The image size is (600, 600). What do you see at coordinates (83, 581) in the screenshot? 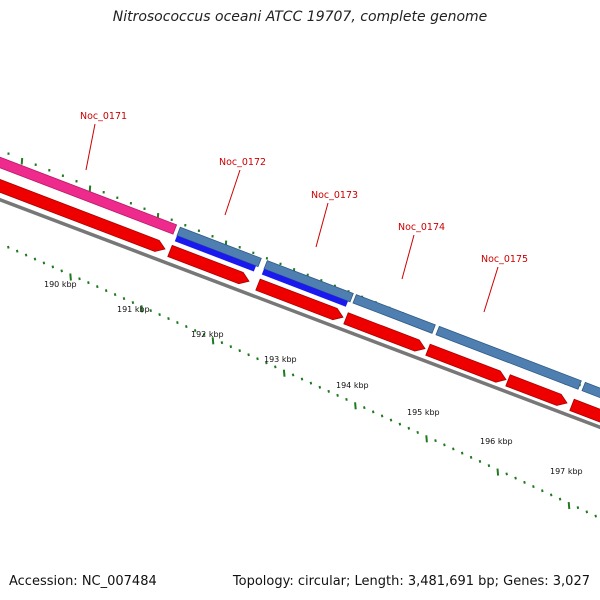
I see `accession-text: Accession: NC_007484` at bounding box center [83, 581].